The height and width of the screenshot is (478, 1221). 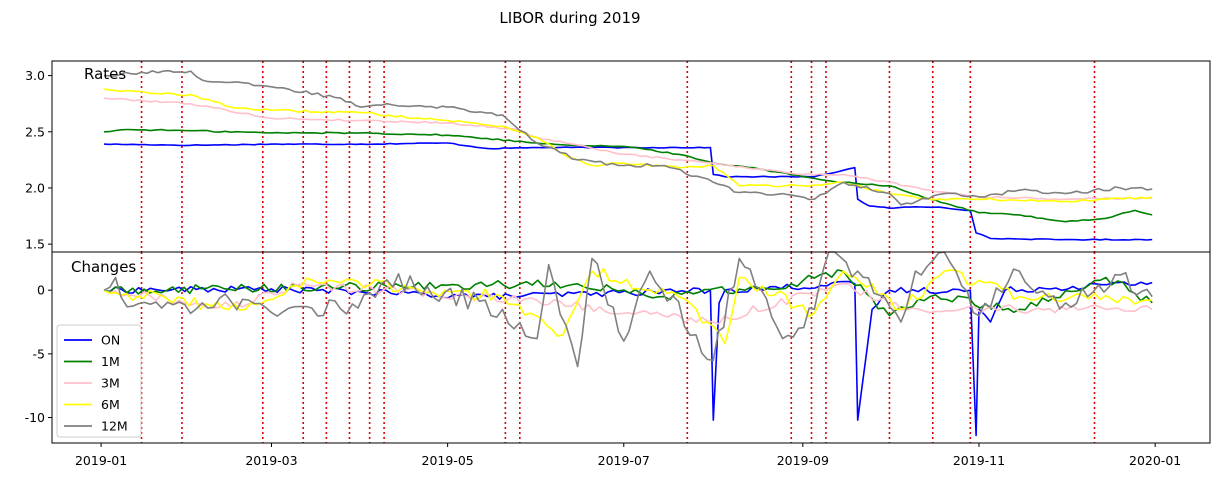 What do you see at coordinates (35, 417) in the screenshot?
I see `y-tick-label: -10` at bounding box center [35, 417].